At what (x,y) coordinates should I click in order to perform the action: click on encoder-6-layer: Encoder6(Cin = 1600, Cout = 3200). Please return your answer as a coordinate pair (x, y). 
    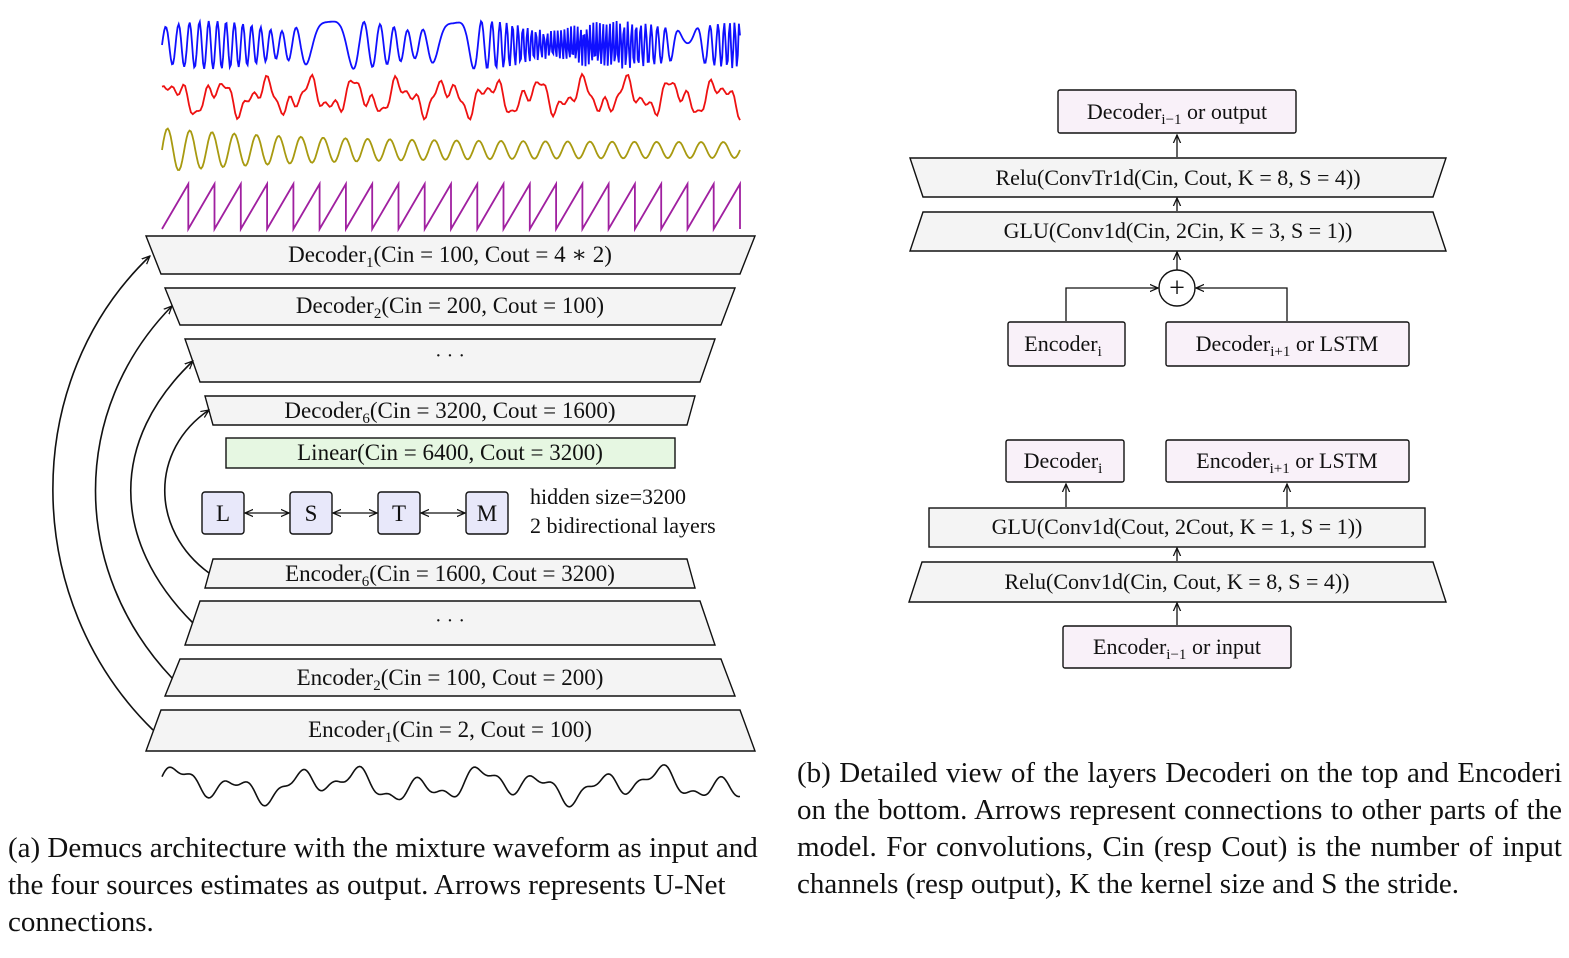
    Looking at the image, I should click on (450, 574).